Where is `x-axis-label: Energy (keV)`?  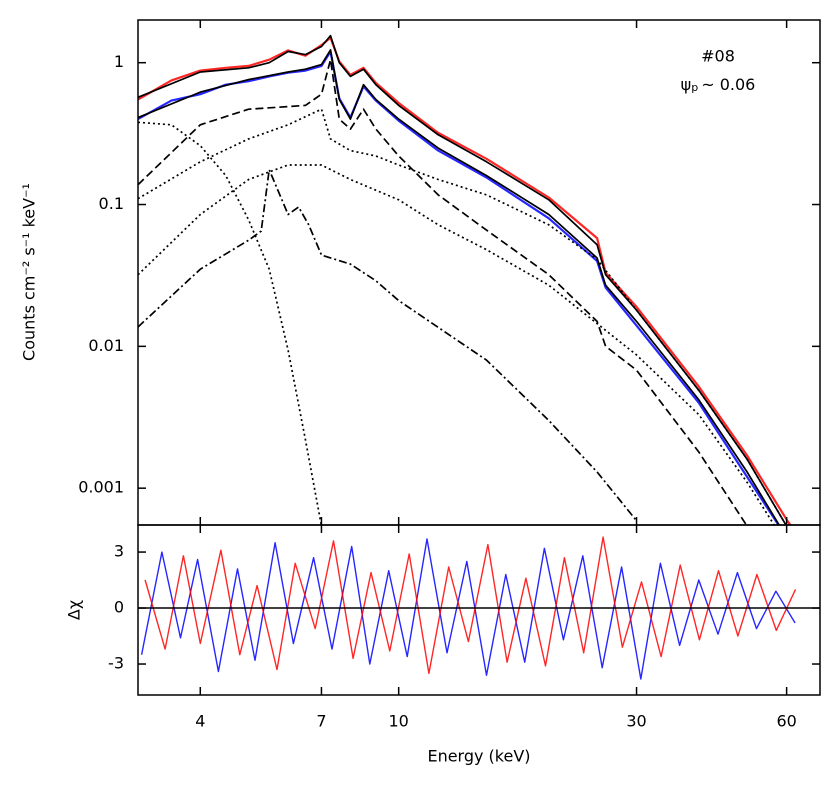 x-axis-label: Energy (keV) is located at coordinates (478, 756).